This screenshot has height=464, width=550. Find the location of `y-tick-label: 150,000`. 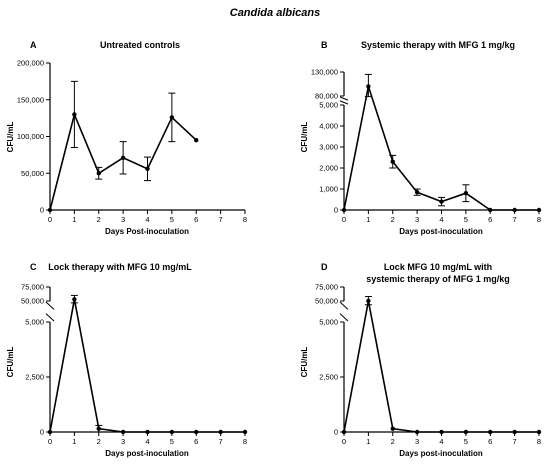

y-tick-label: 150,000 is located at coordinates (30, 99).